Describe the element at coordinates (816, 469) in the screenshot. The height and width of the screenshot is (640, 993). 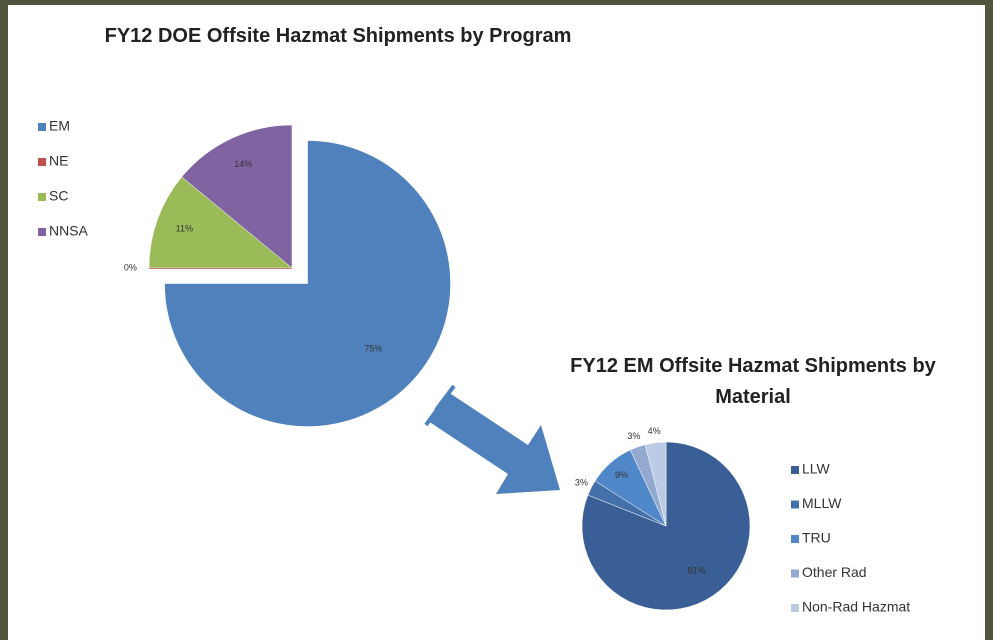
I see `legend-label: LLW` at that location.